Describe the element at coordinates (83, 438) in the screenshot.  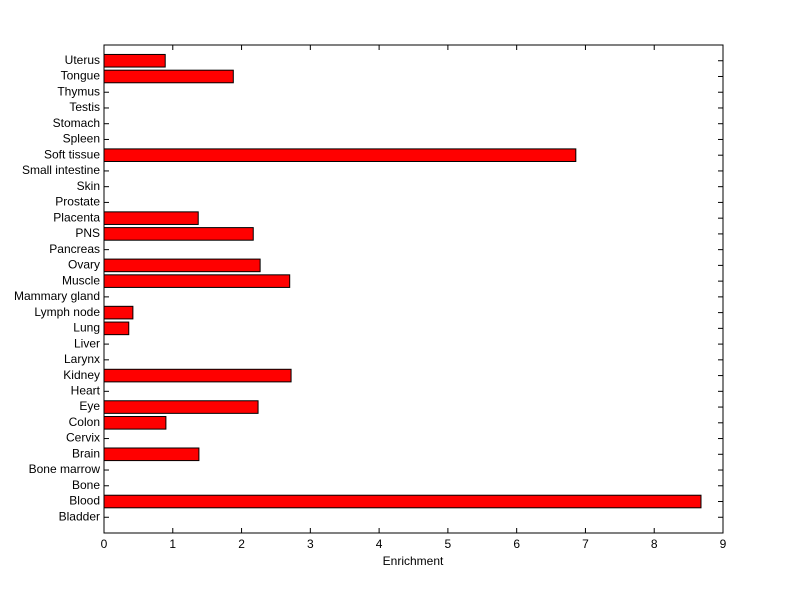
I see `y-tick-label: Cervix` at that location.